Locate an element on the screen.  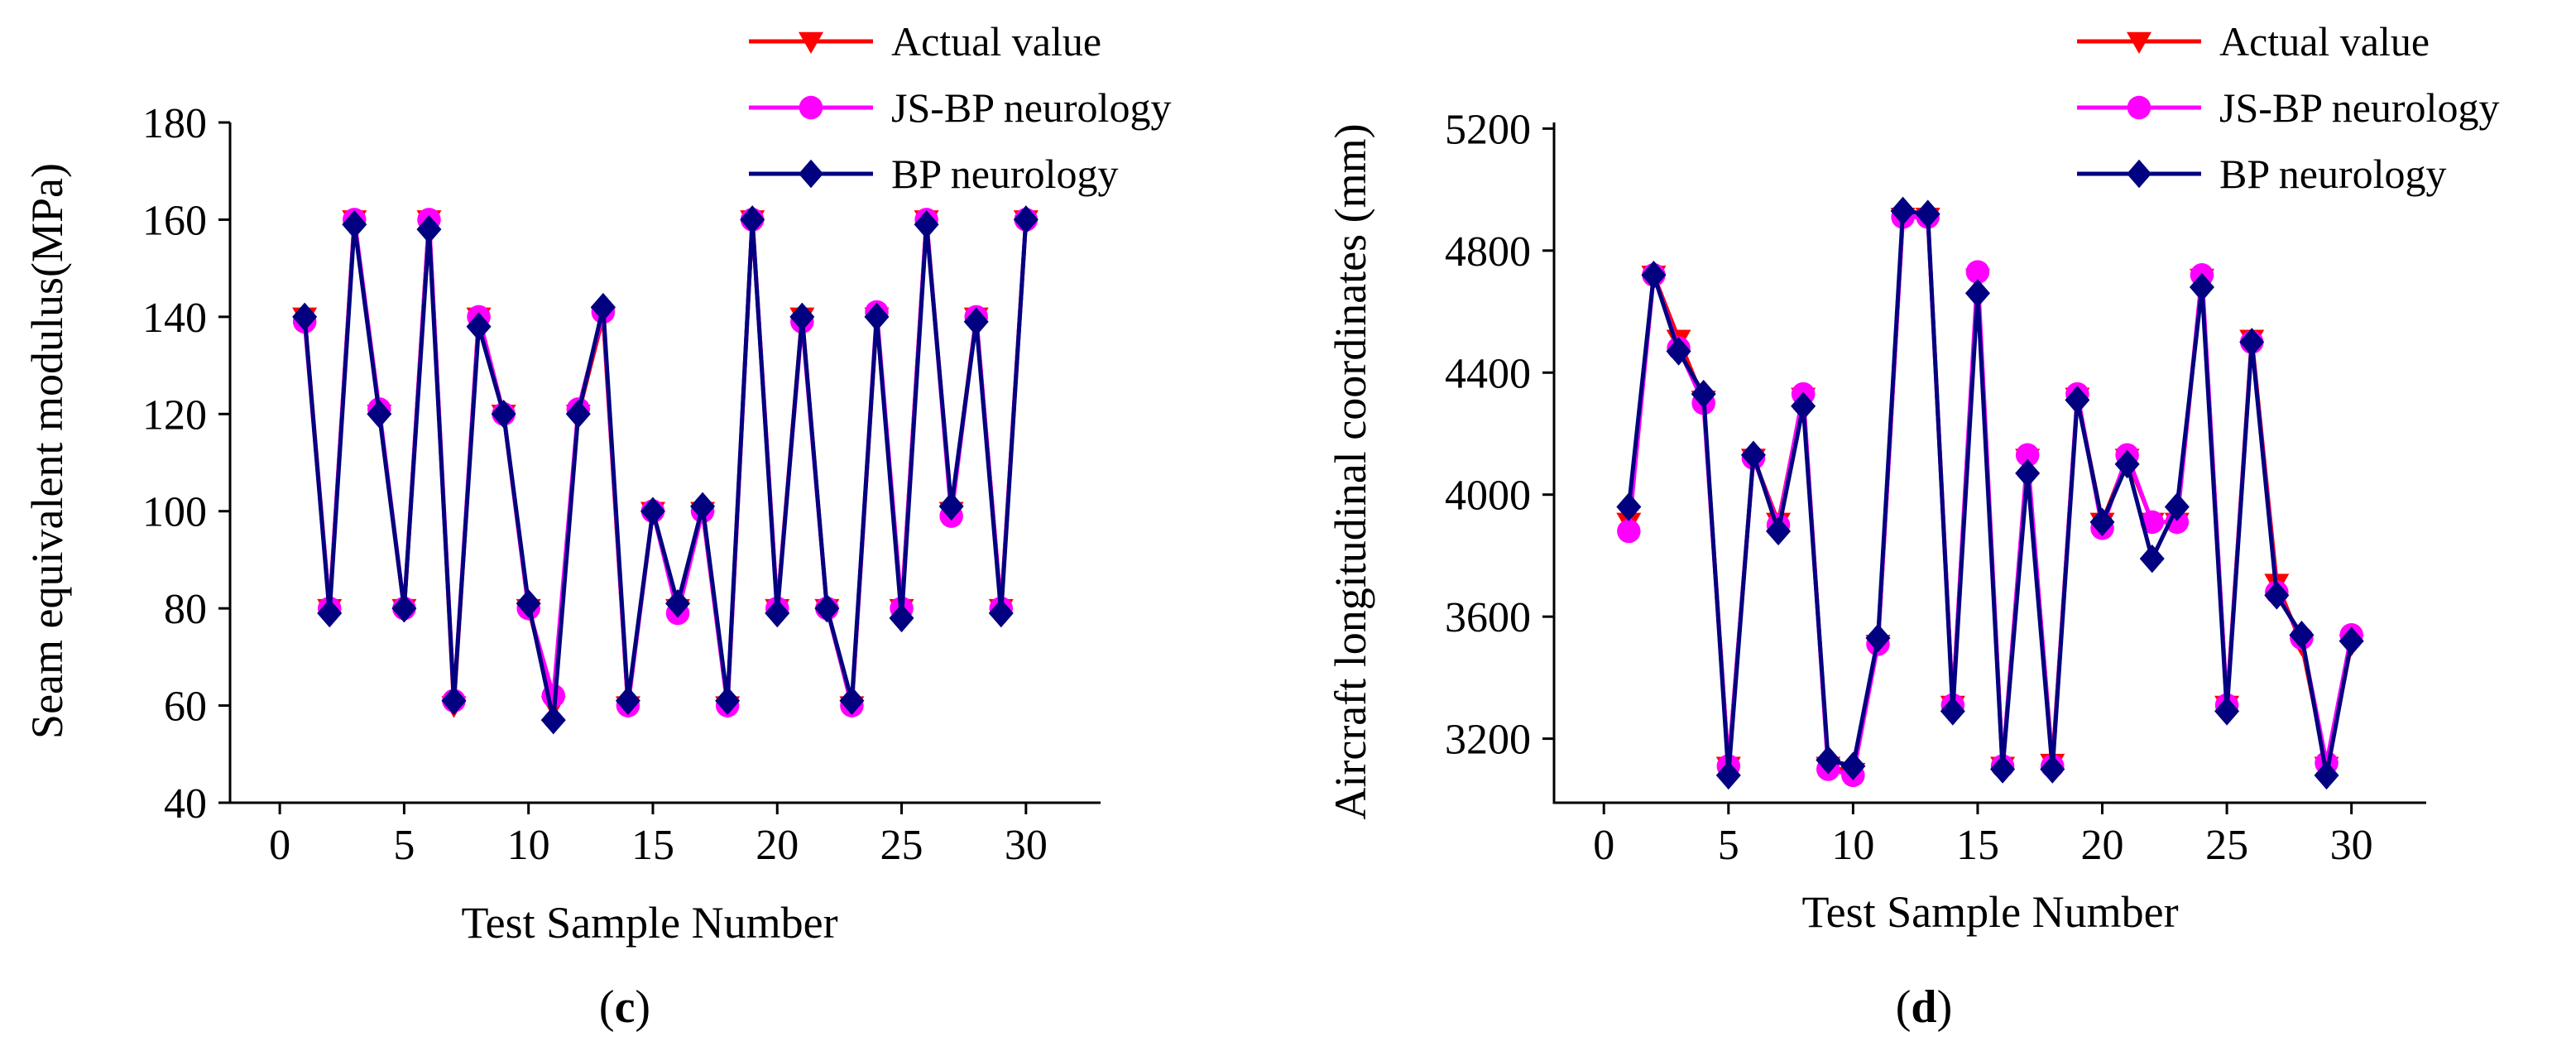
panel-c-series-bp-neurology is located at coordinates (666, 470).